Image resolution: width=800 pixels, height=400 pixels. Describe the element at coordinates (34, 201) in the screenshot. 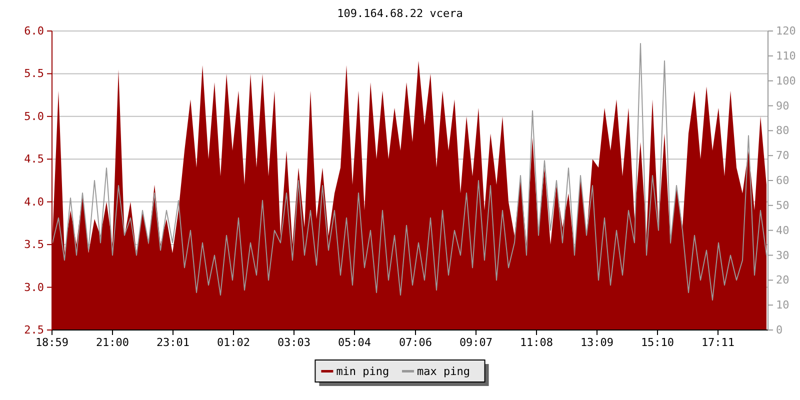

I see `y-tick-label: 4.0` at that location.